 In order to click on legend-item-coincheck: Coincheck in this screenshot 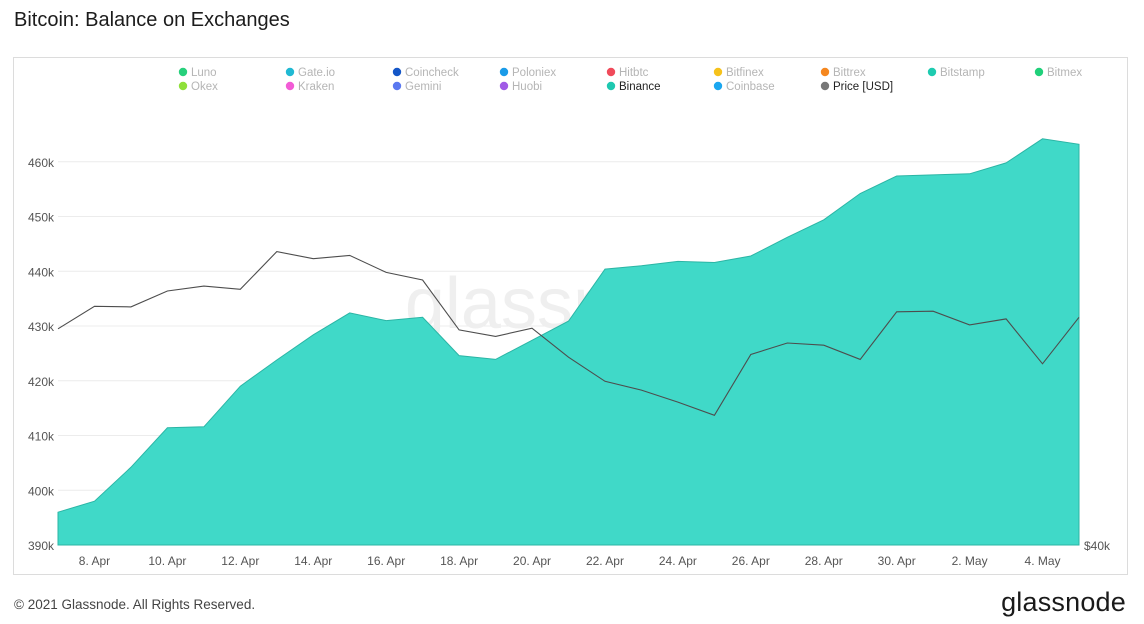, I will do `click(425, 73)`.